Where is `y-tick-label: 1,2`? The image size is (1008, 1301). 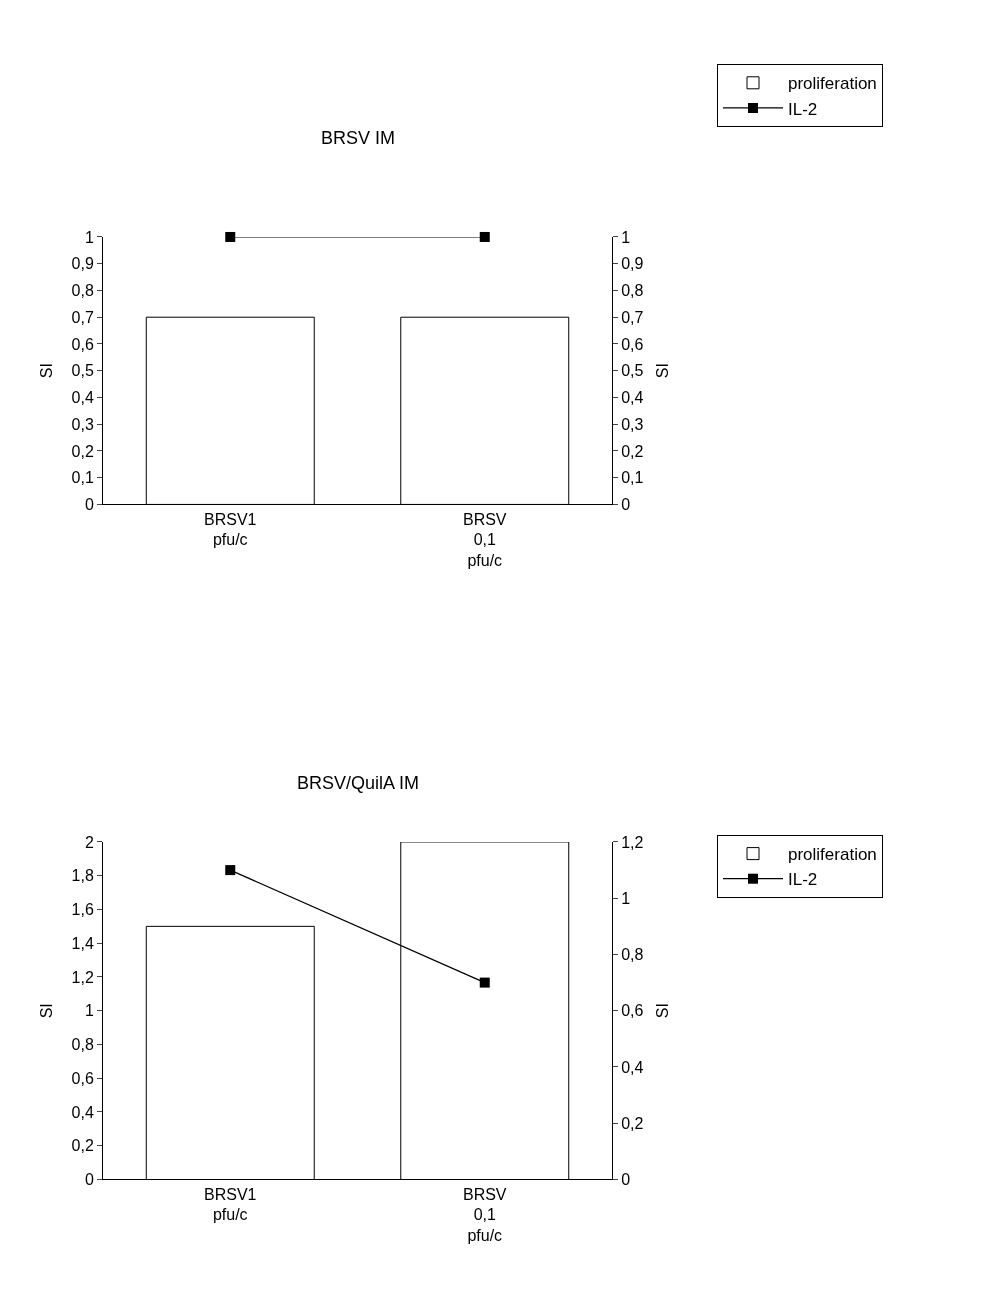
y-tick-label: 1,2 is located at coordinates (82, 977).